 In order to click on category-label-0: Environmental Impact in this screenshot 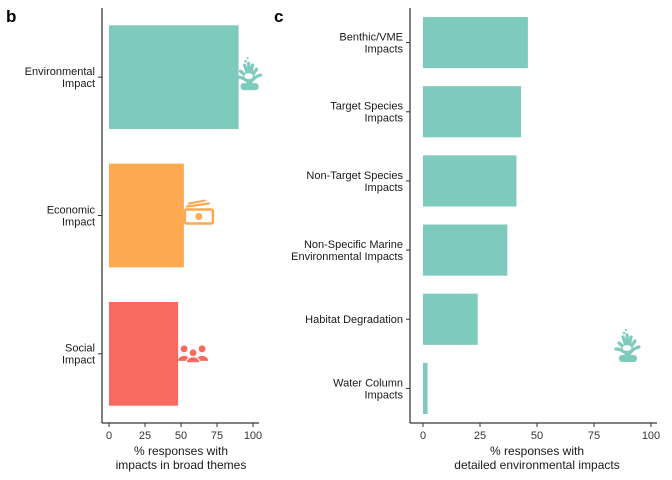, I will do `click(60, 78)`.